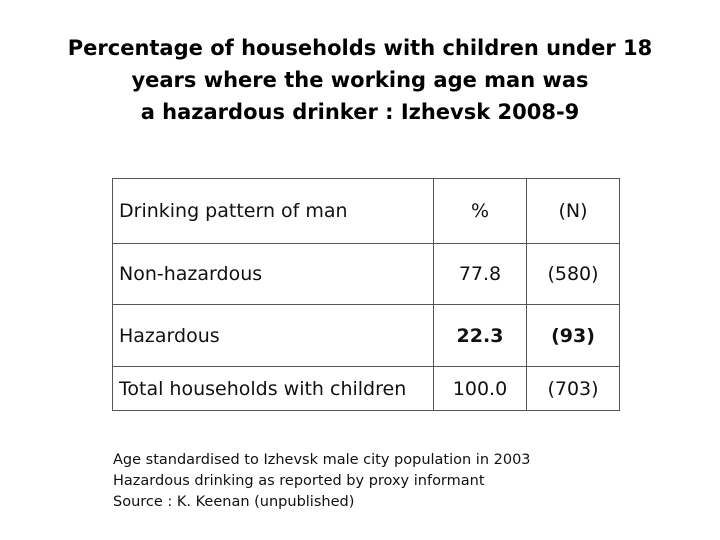  What do you see at coordinates (273, 335) in the screenshot?
I see `table-cell: Hazardous` at bounding box center [273, 335].